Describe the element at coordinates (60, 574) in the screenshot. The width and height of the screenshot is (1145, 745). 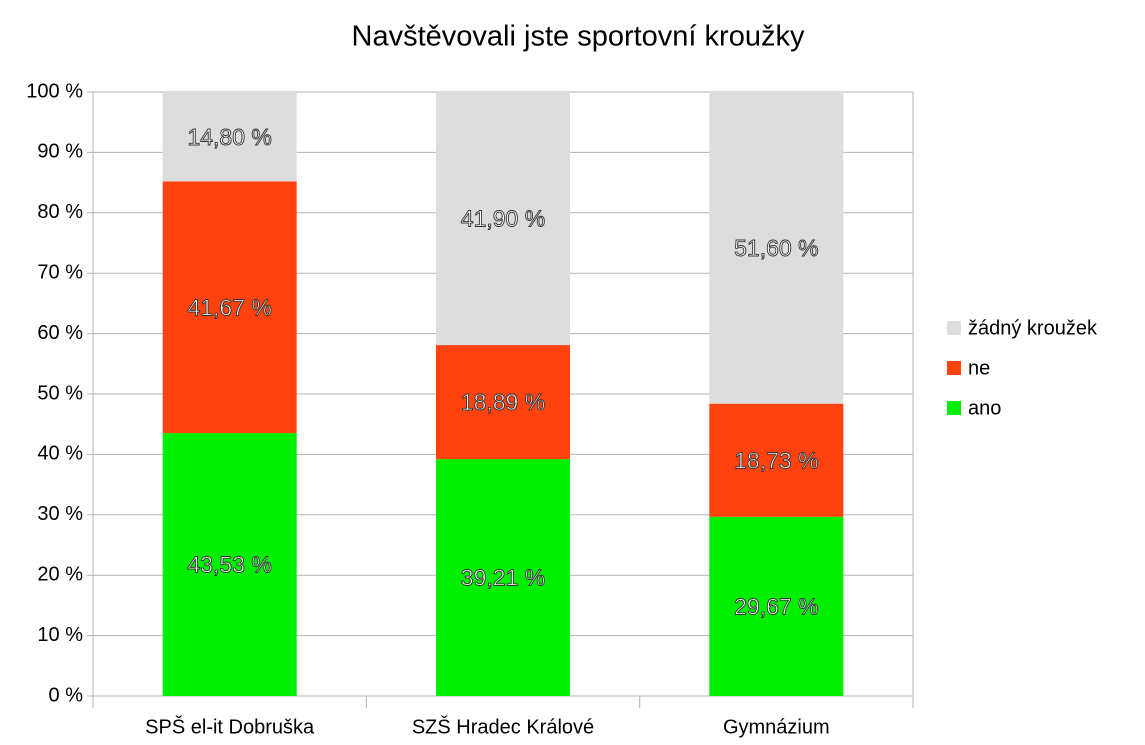
I see `y-tick-label: 20 %` at that location.